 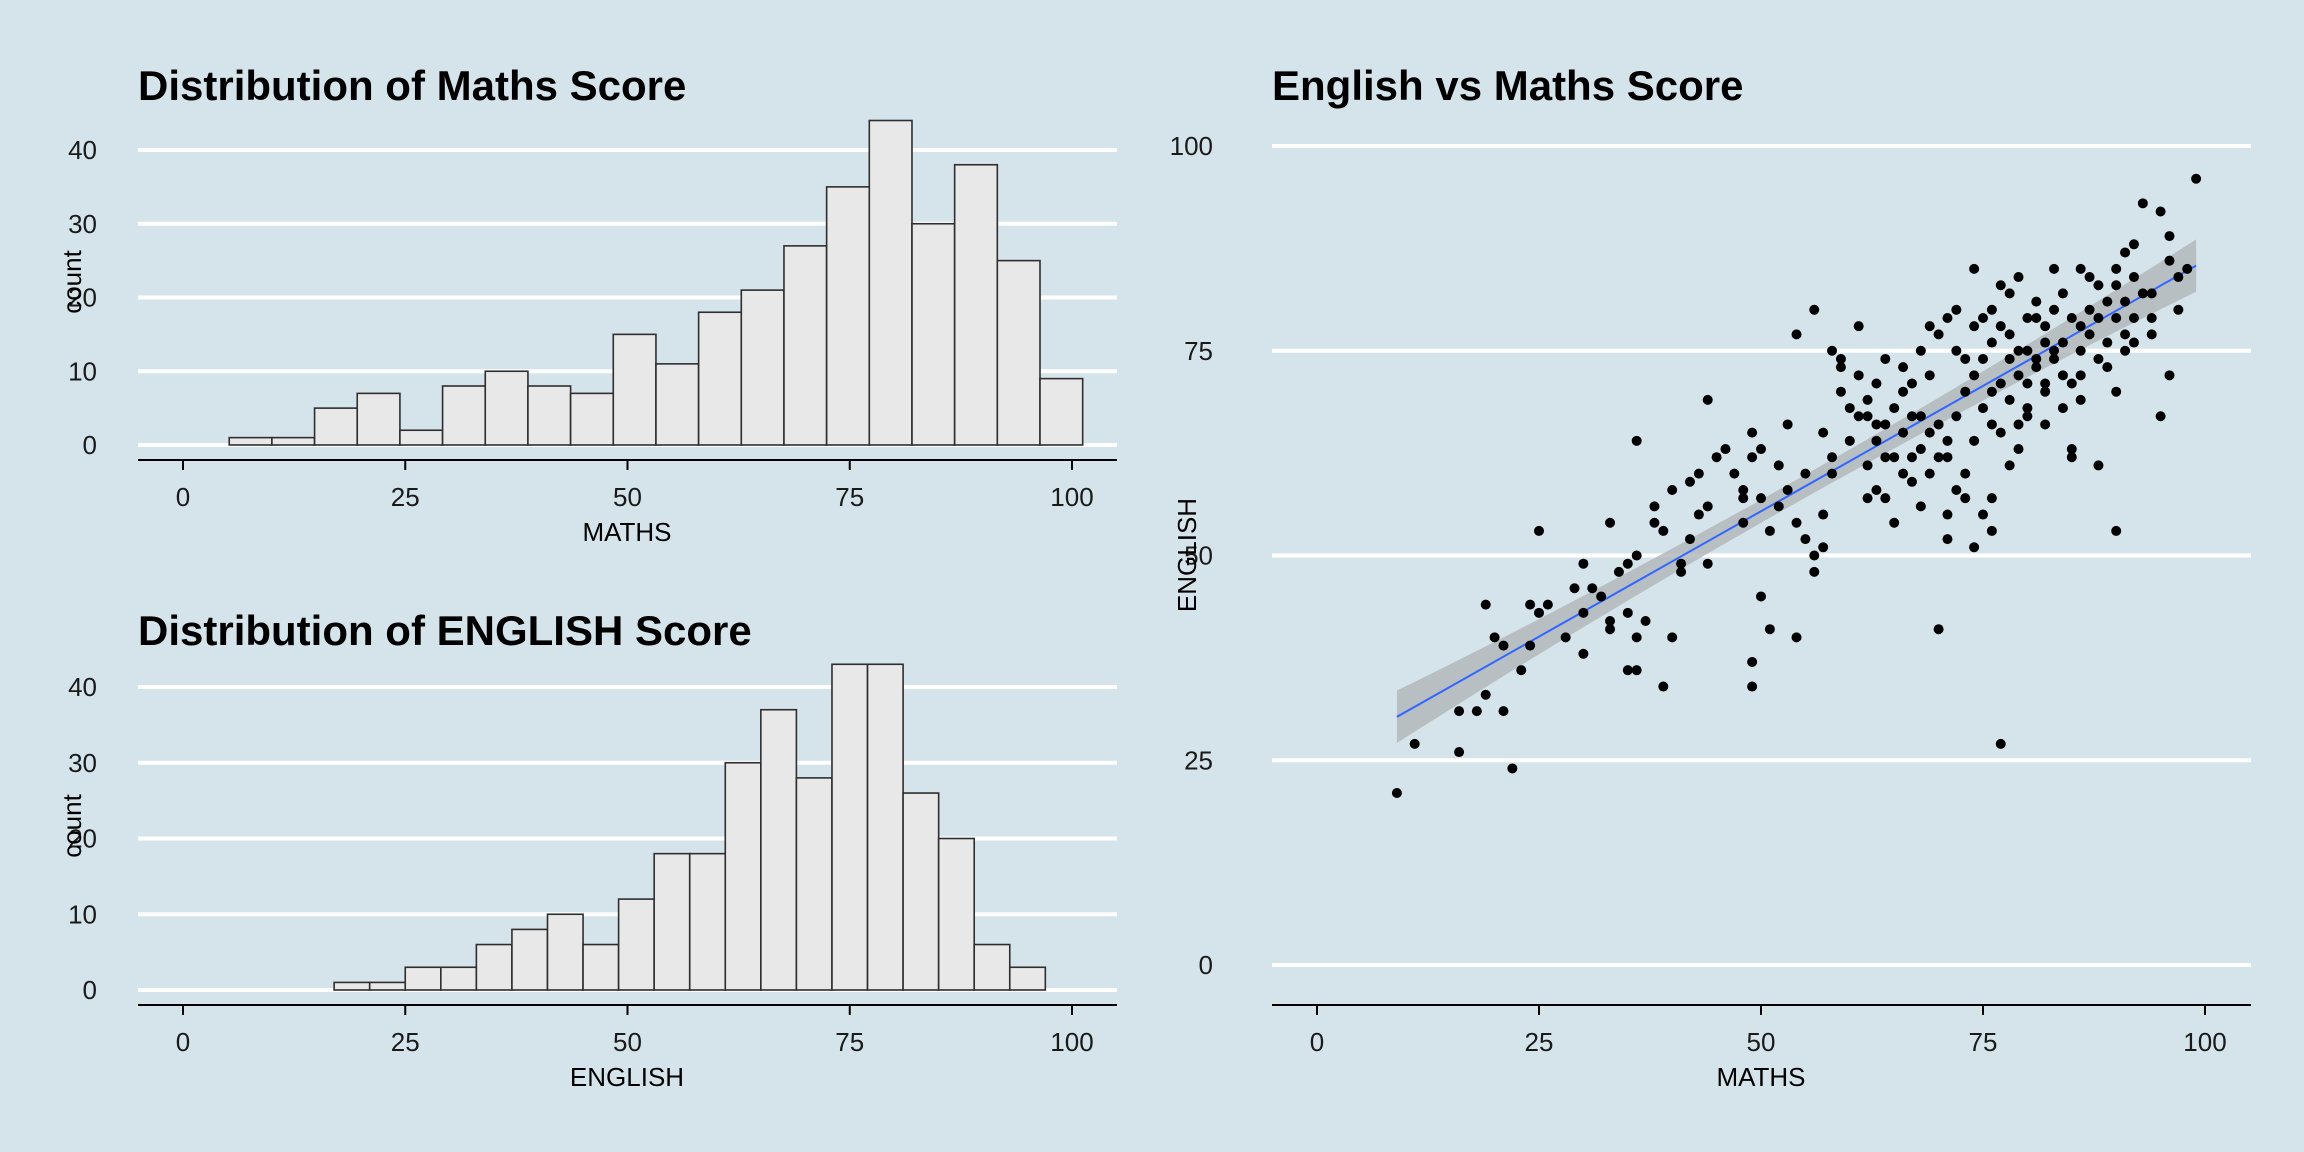 What do you see at coordinates (82, 150) in the screenshot?
I see `y-tick-label: 40` at bounding box center [82, 150].